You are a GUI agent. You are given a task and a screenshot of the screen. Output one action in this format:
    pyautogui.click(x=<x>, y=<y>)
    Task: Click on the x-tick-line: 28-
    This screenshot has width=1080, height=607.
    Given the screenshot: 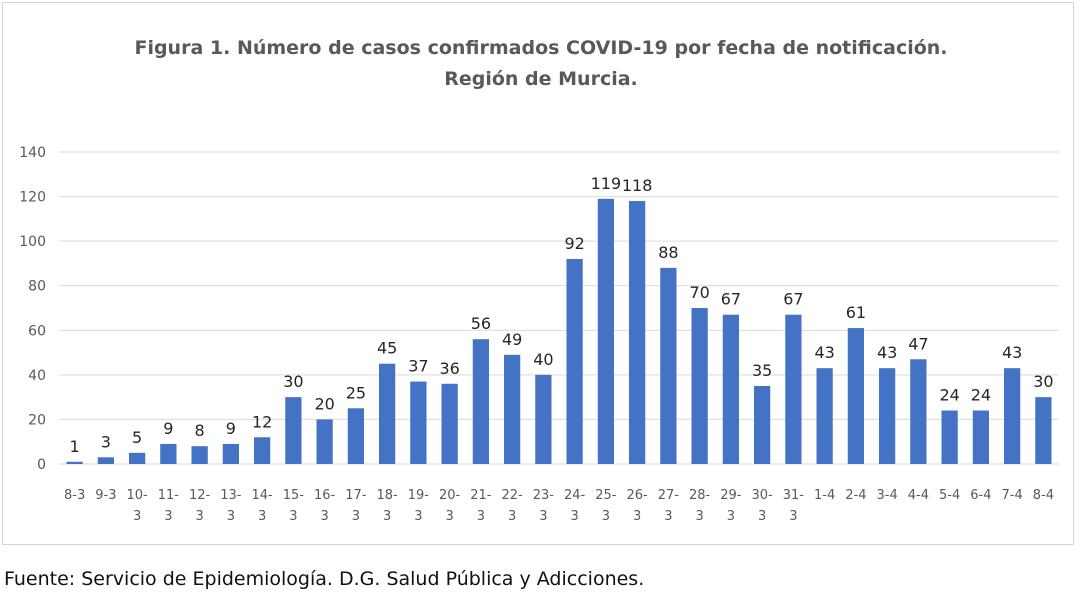 What is the action you would take?
    pyautogui.click(x=700, y=495)
    